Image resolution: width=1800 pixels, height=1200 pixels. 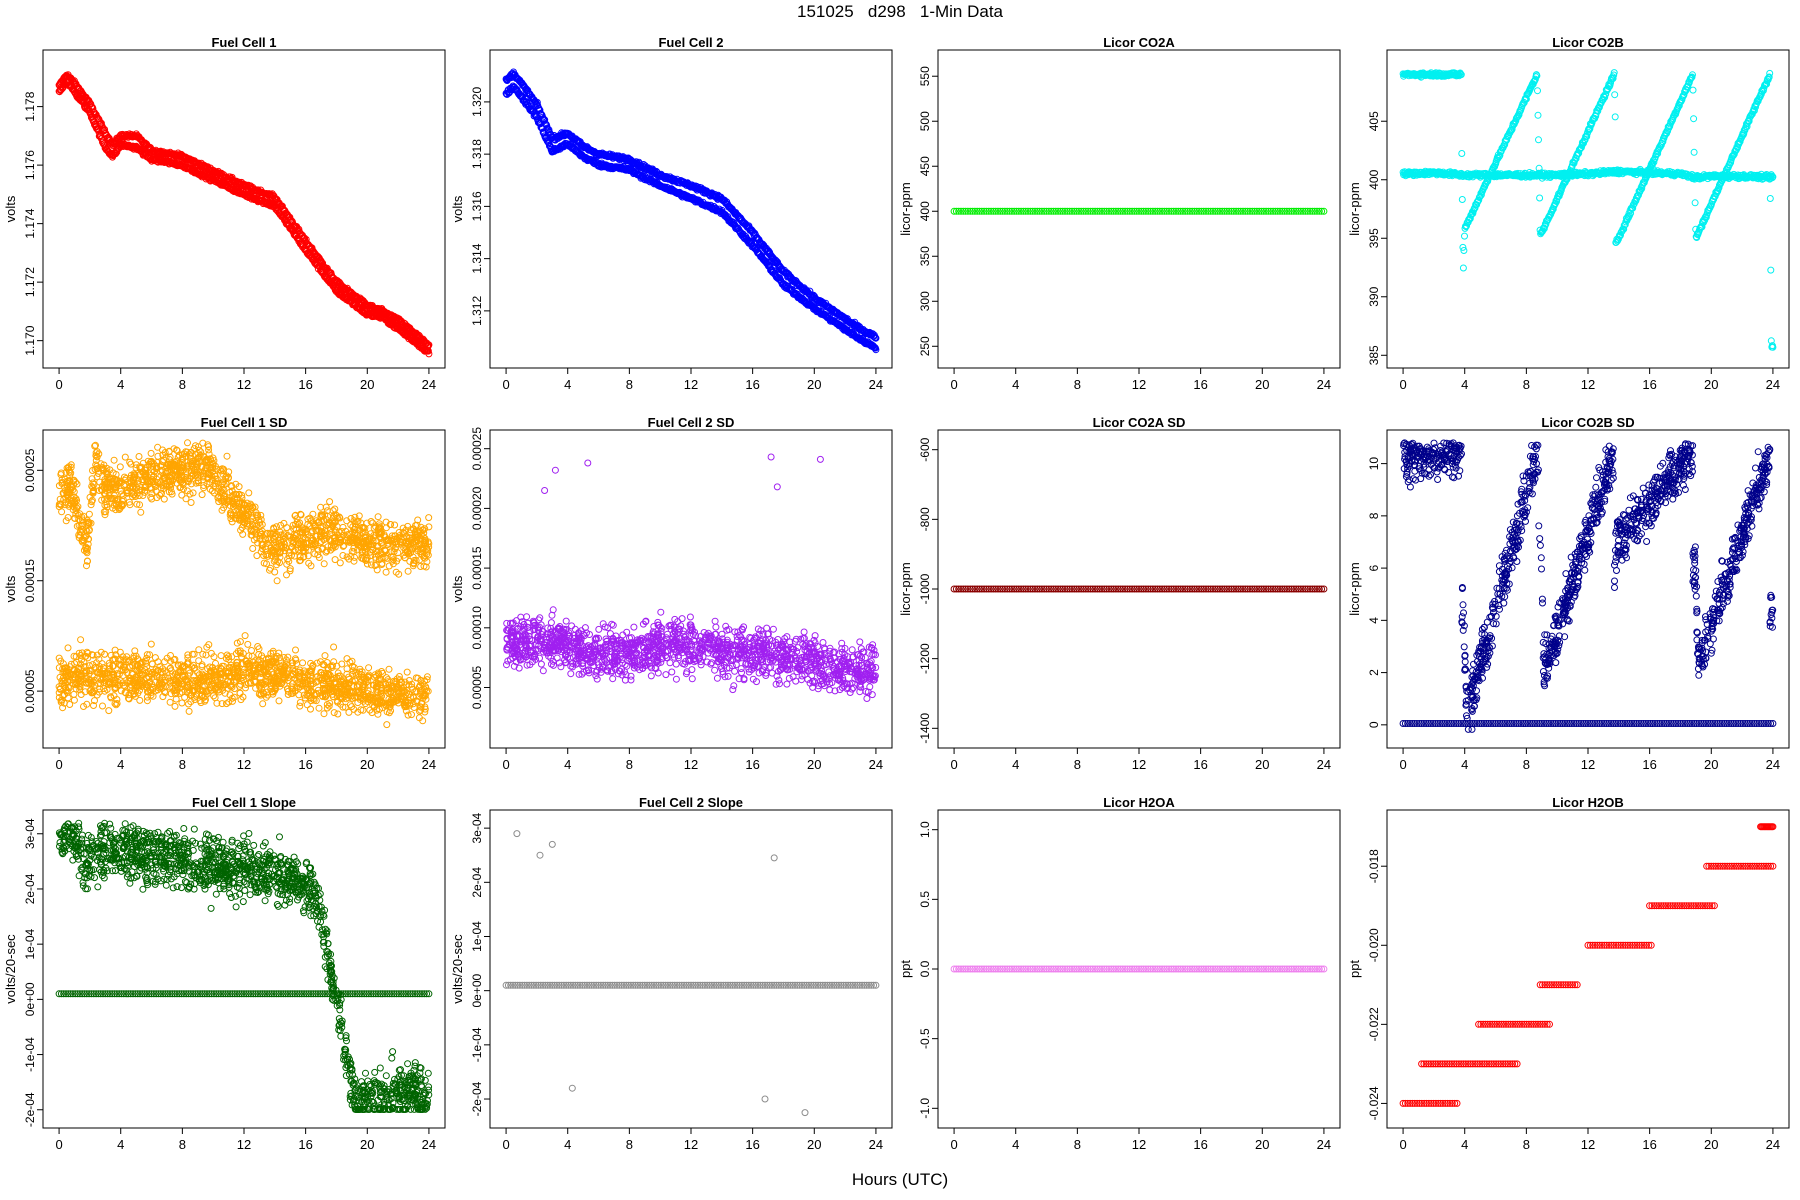 I want to click on y-tick-label: 550, so click(x=925, y=76).